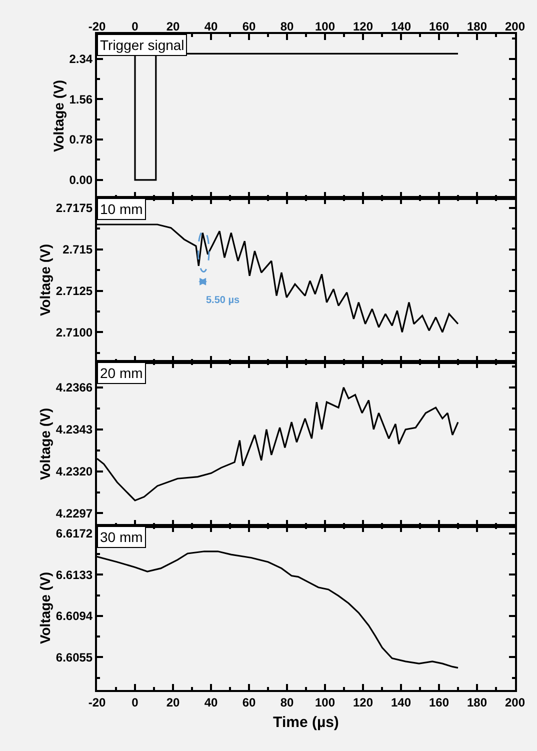 The width and height of the screenshot is (537, 751). Describe the element at coordinates (515, 702) in the screenshot. I see `x-tick-label: 200` at that location.